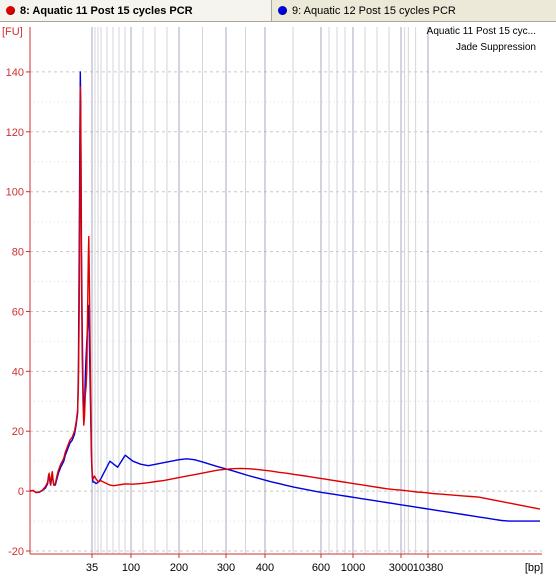 The image size is (556, 586). Describe the element at coordinates (106, 10) in the screenshot. I see `tab-sample-8-label: 8: Aquatic 11 Post 15 cycles PCR` at that location.